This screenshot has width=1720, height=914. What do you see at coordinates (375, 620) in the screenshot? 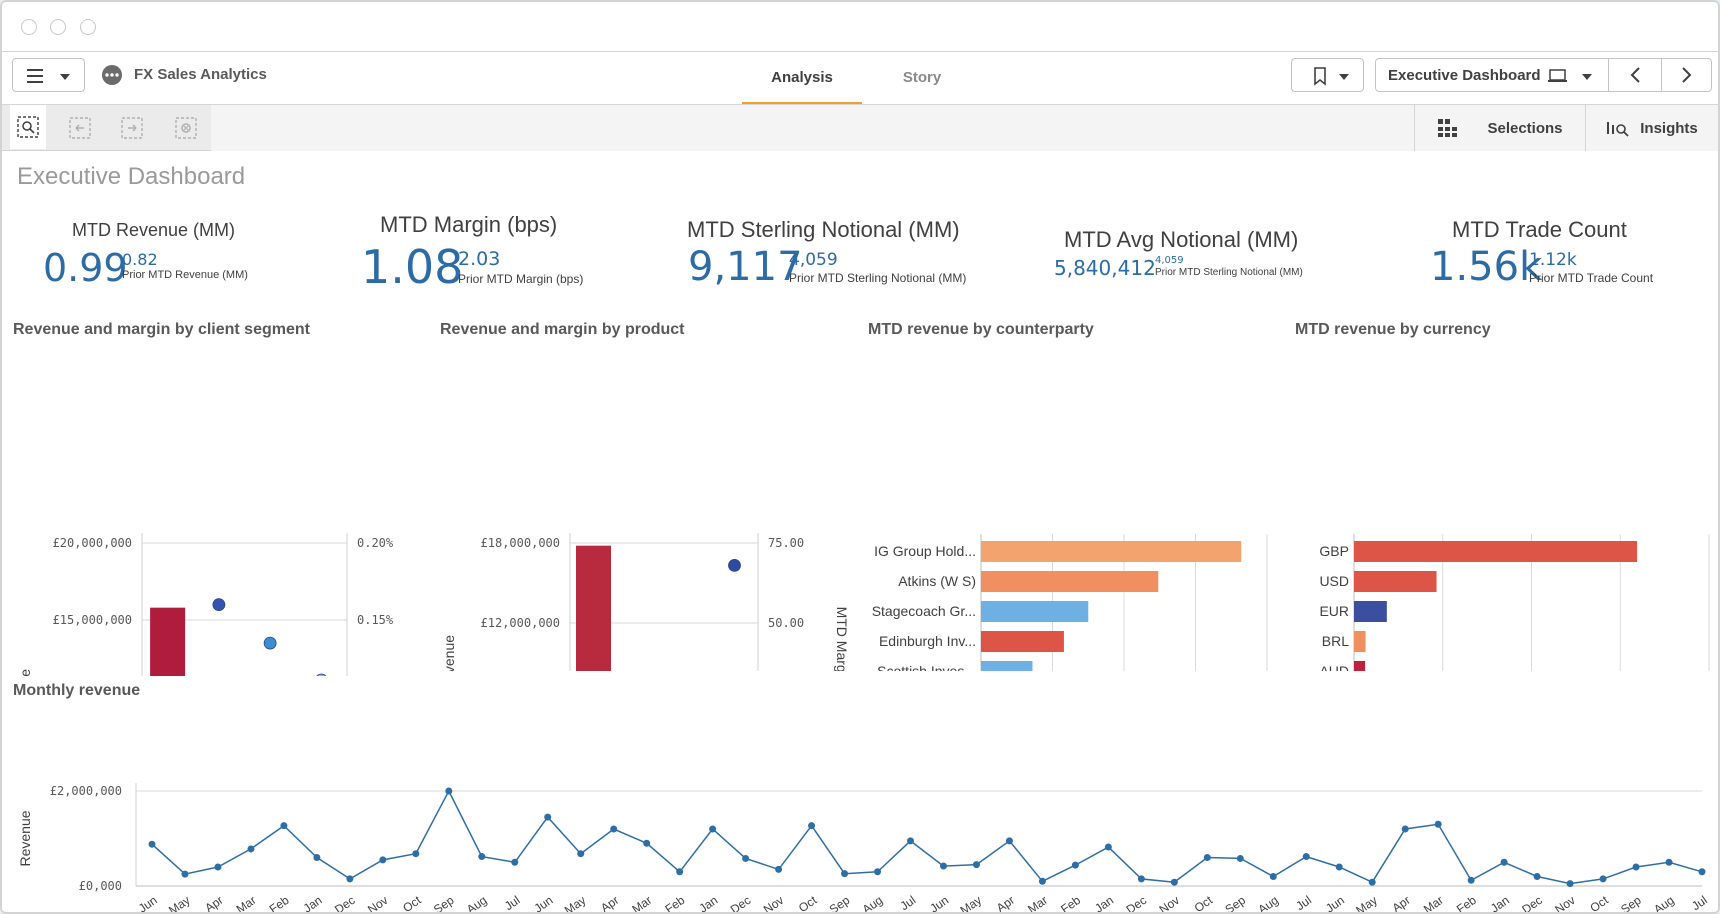
I see `y2-tick-label: 0.15%` at bounding box center [375, 620].